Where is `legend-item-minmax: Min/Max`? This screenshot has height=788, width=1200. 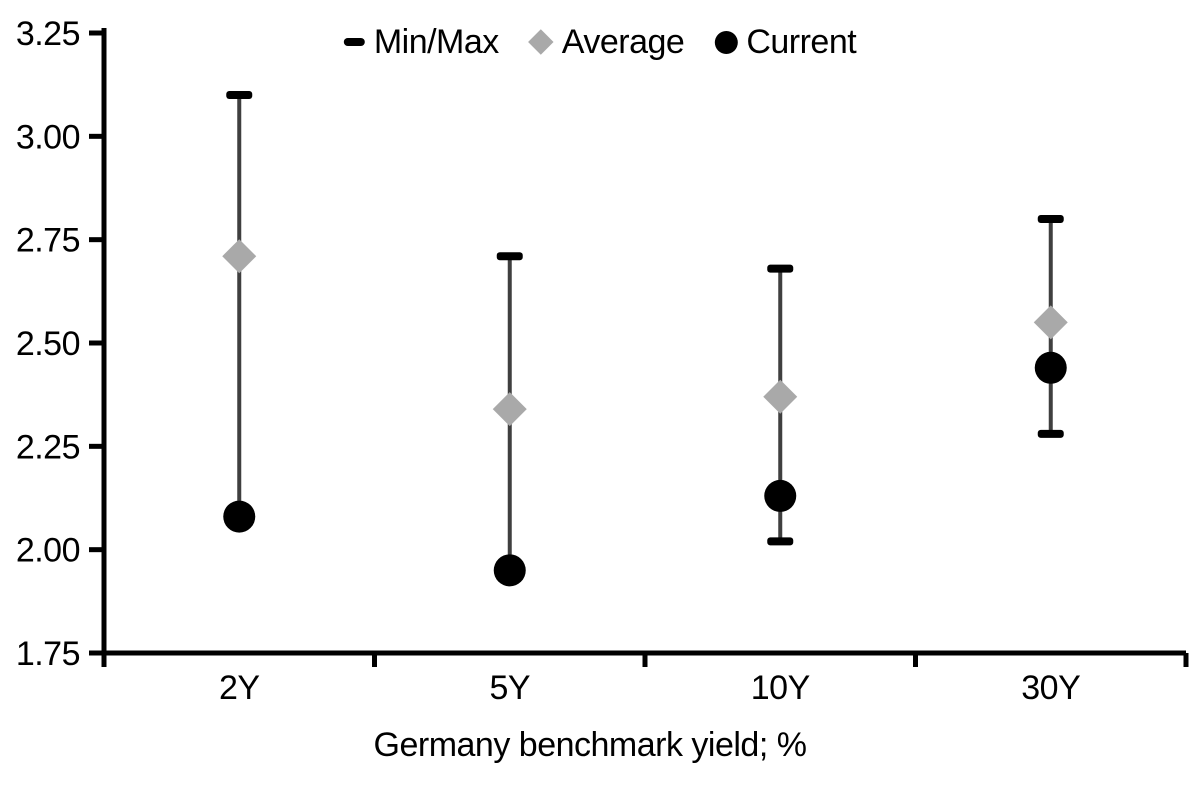
legend-item-minmax: Min/Max is located at coordinates (421, 42).